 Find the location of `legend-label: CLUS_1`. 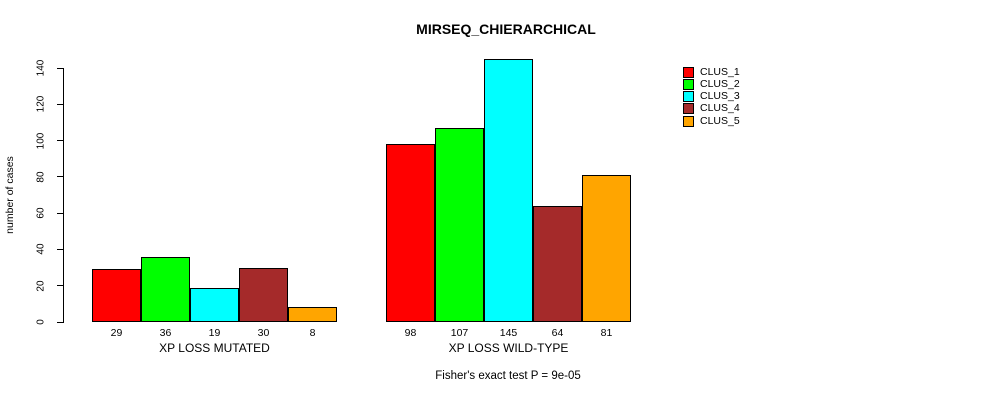

legend-label: CLUS_1 is located at coordinates (720, 71).